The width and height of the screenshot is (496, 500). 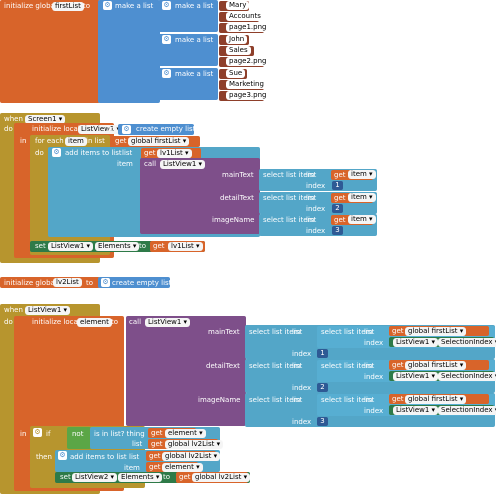 I want to click on string-value: John, so click(x=237, y=39).